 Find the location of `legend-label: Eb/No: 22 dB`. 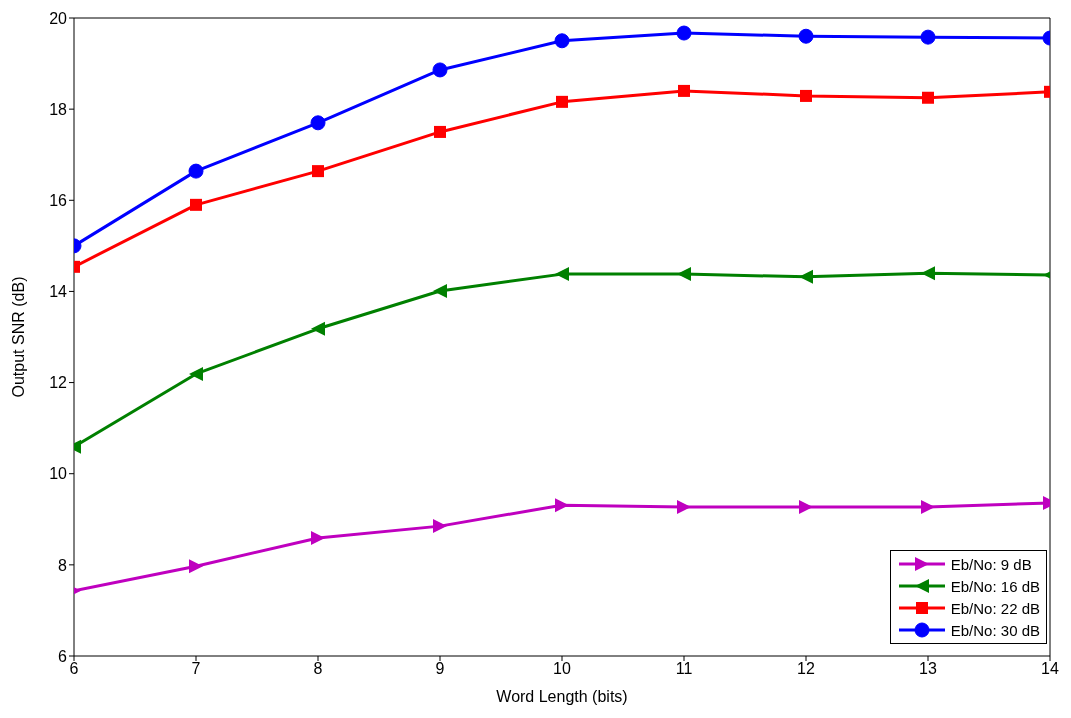

legend-label: Eb/No: 22 dB is located at coordinates (995, 608).